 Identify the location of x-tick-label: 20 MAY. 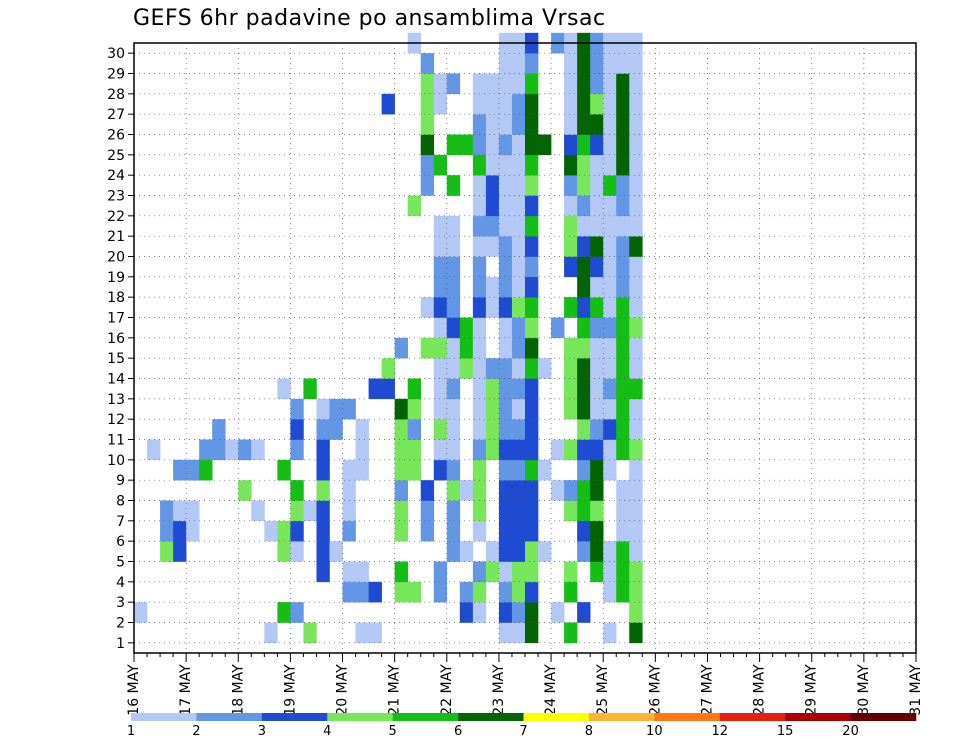
(343, 690).